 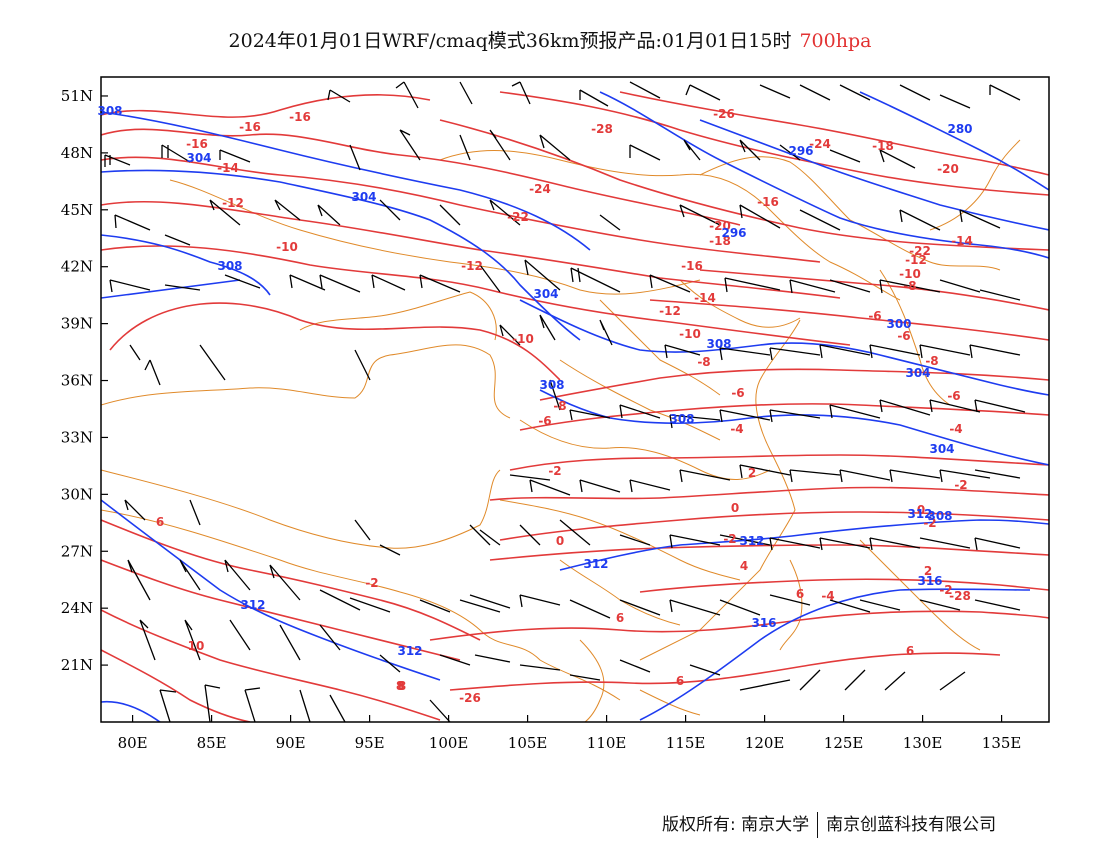 What do you see at coordinates (874, 316) in the screenshot?
I see `temperature-label: -6` at bounding box center [874, 316].